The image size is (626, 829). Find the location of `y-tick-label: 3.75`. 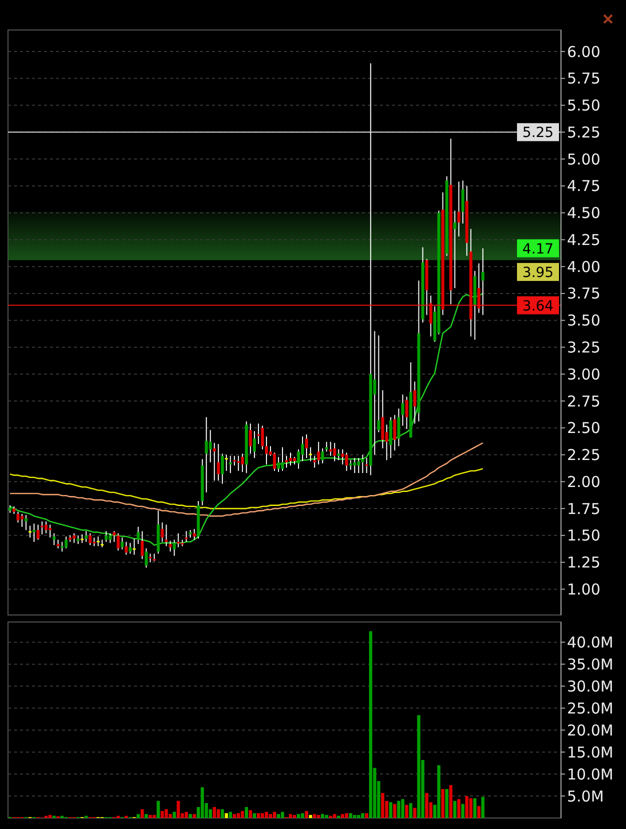

y-tick-label: 3.75 is located at coordinates (583, 293).